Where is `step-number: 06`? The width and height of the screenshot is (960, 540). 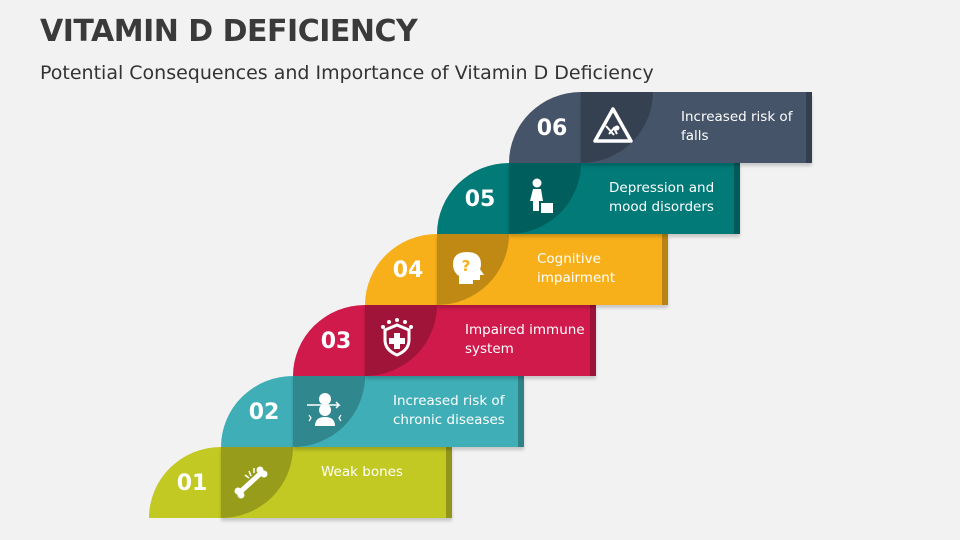
step-number: 06 is located at coordinates (552, 128).